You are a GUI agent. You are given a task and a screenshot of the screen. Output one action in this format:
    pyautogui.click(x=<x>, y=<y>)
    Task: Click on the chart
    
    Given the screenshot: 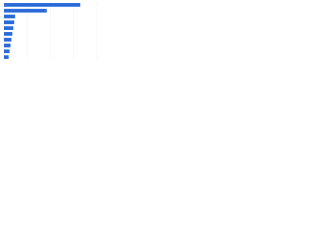 What is the action you would take?
    pyautogui.click(x=50, y=31)
    